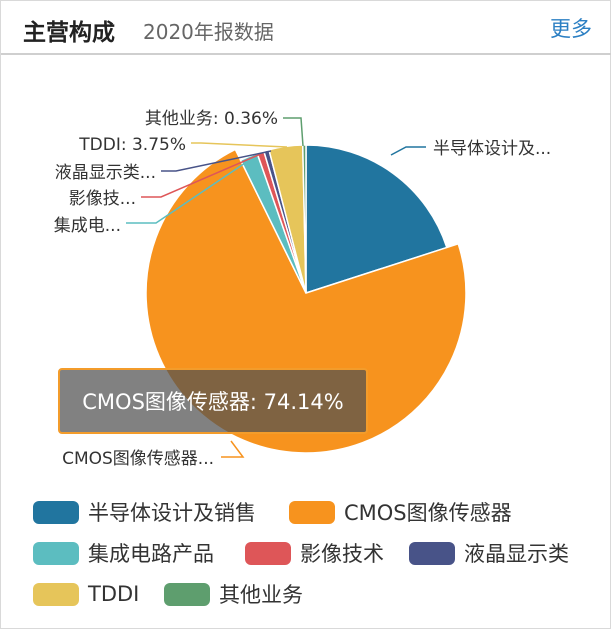  What do you see at coordinates (211, 119) in the screenshot?
I see `slice-label-7: 其他业务: 0.36%` at bounding box center [211, 119].